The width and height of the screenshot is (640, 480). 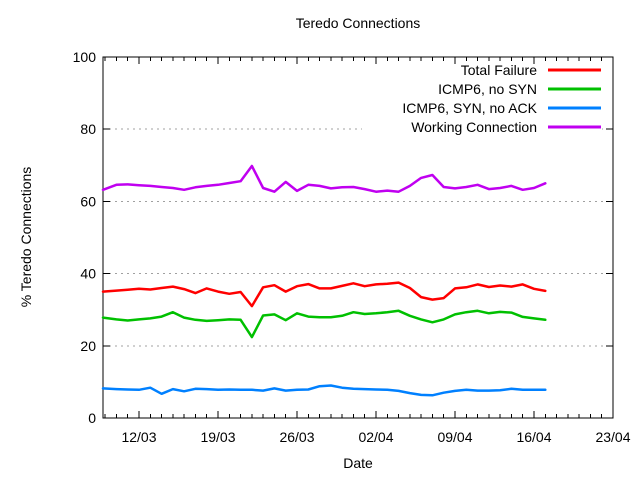 What do you see at coordinates (487, 89) in the screenshot?
I see `legend-label: ICMP6, no SYN` at bounding box center [487, 89].